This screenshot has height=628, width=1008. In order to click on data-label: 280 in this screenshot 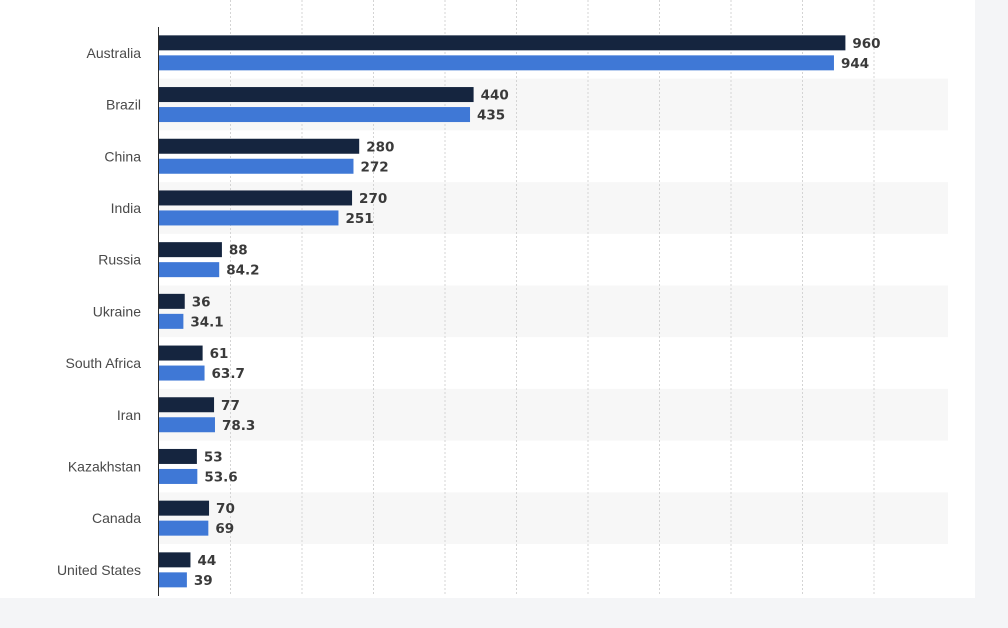, I will do `click(380, 147)`.